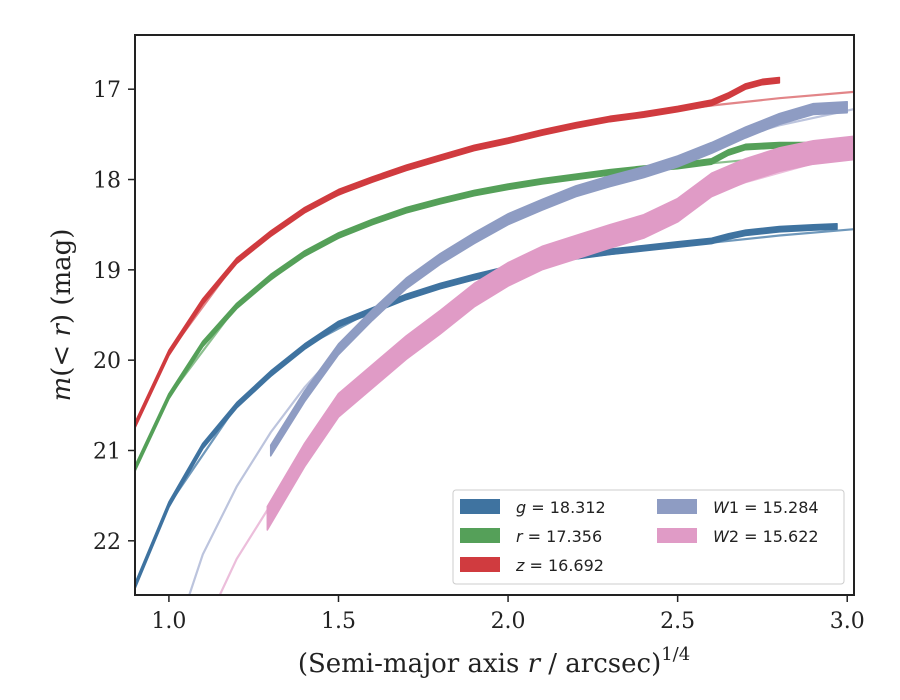 The width and height of the screenshot is (900, 700). What do you see at coordinates (107, 451) in the screenshot?
I see `y-tick-label: 21` at bounding box center [107, 451].